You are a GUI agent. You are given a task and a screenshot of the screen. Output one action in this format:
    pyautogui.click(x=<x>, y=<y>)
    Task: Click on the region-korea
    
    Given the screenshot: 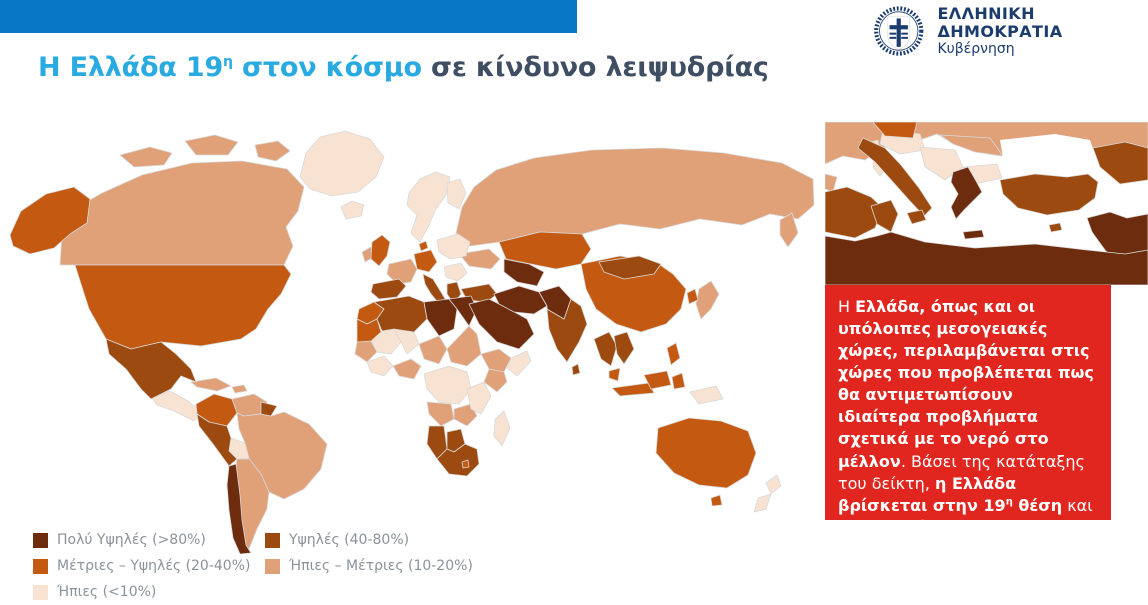 What is the action you would take?
    pyautogui.click(x=692, y=296)
    